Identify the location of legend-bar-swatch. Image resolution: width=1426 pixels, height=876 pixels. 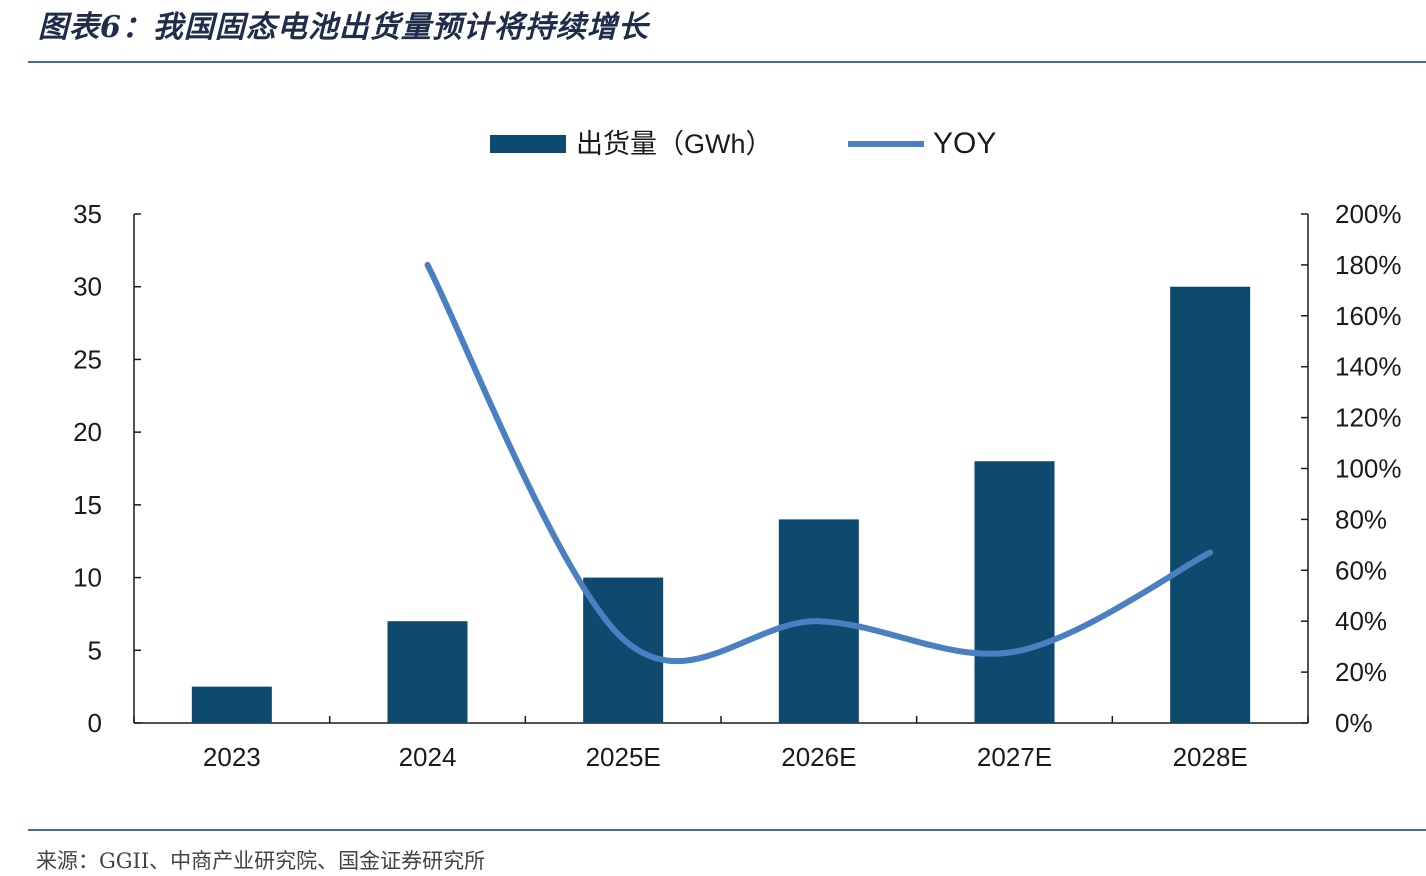
(528, 144).